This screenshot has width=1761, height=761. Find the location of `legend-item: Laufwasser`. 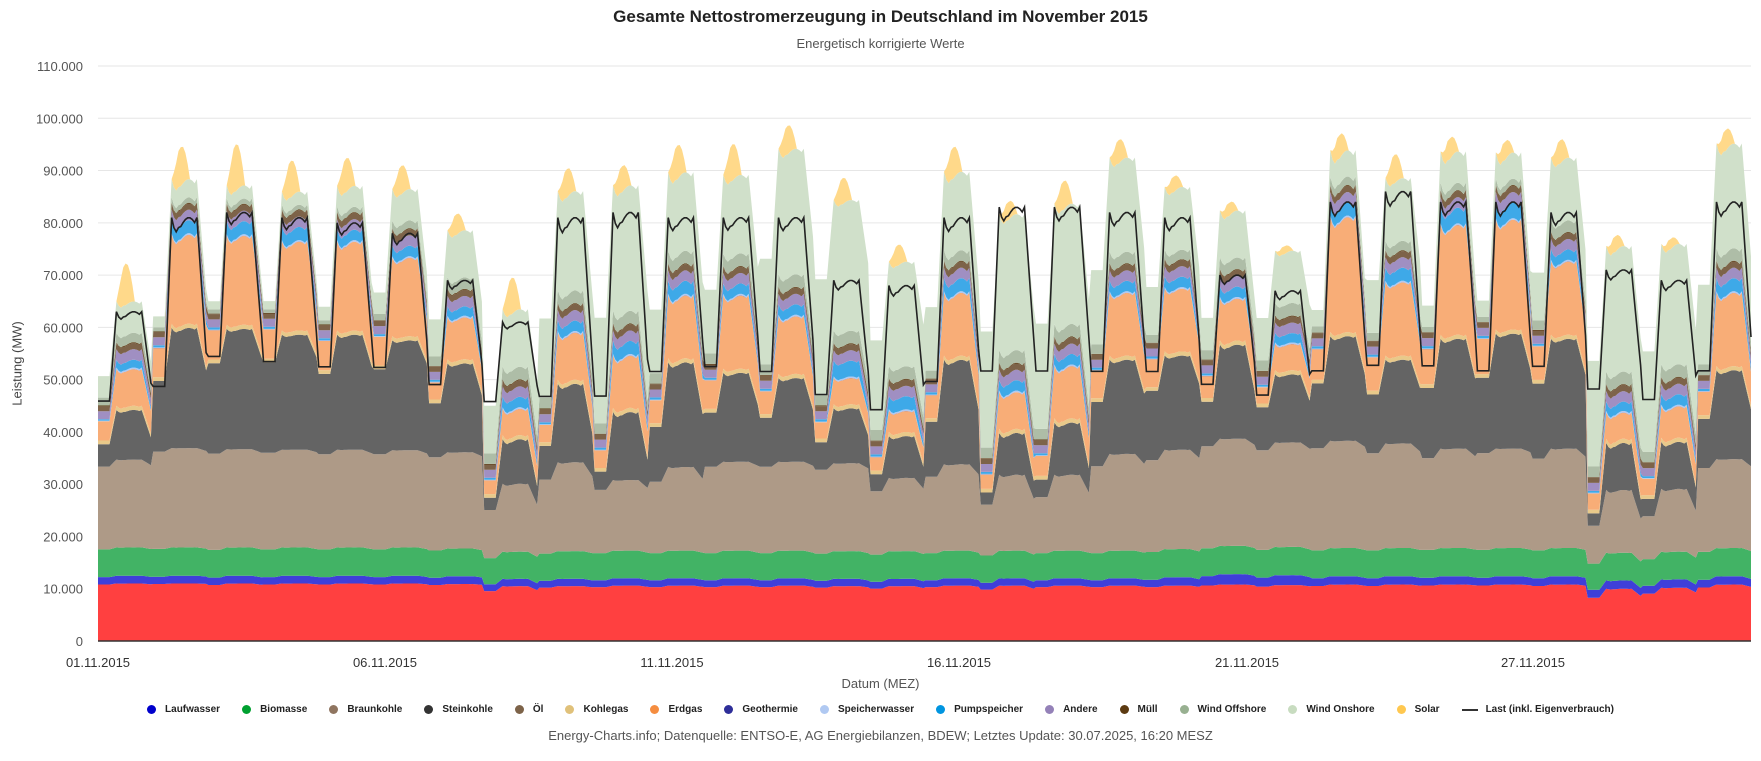

legend-item: Laufwasser is located at coordinates (183, 709).